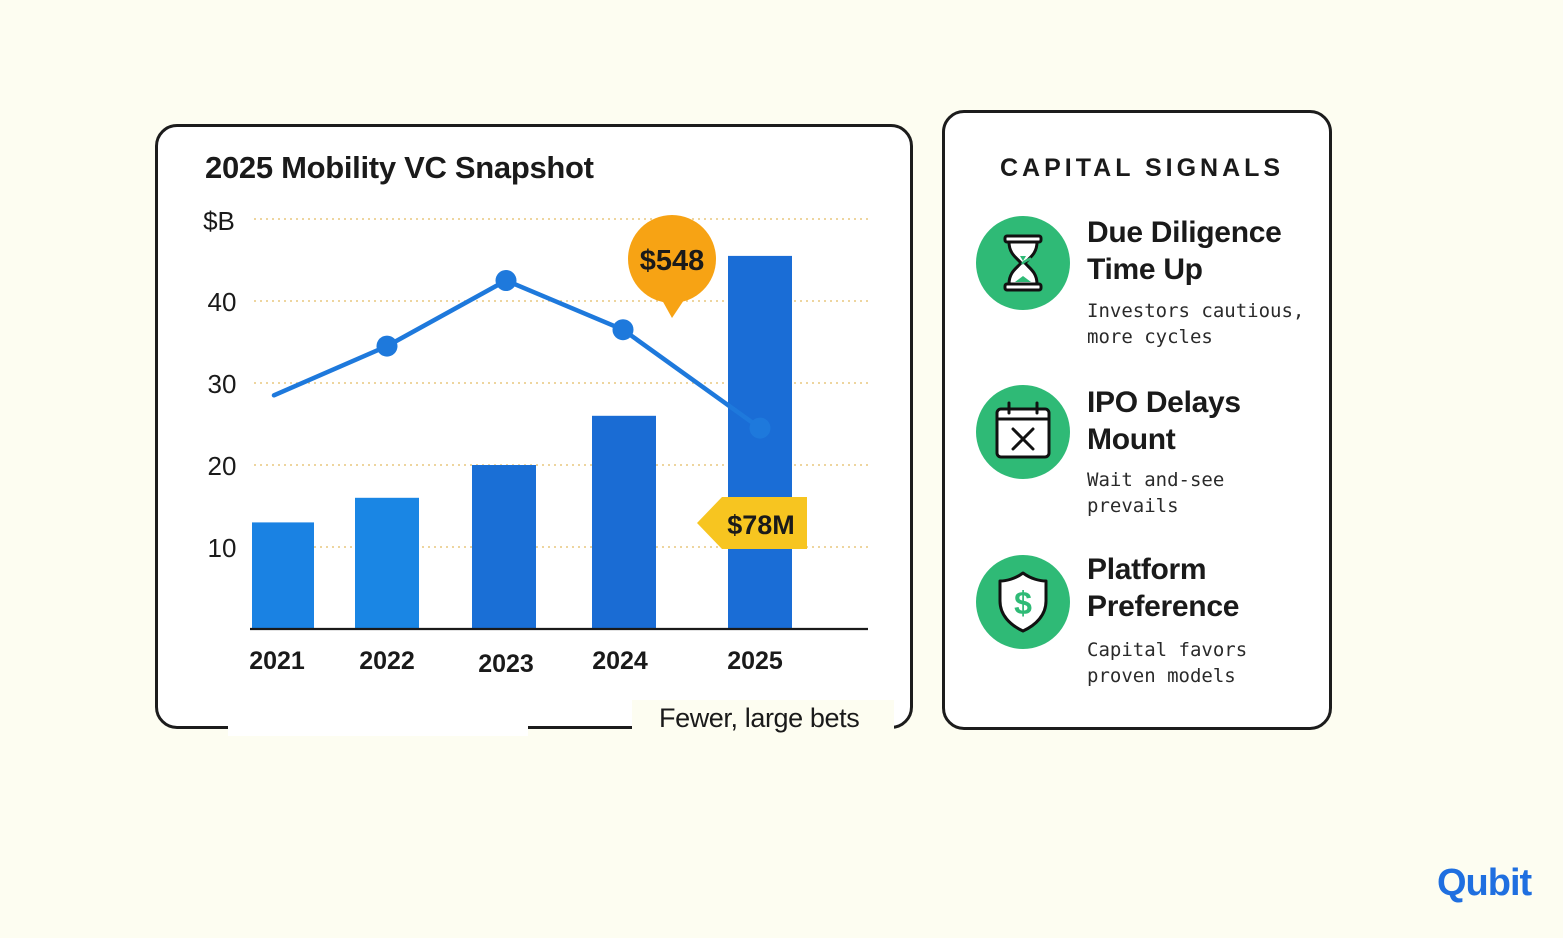 Image resolution: width=1563 pixels, height=938 pixels. Describe the element at coordinates (1167, 663) in the screenshot. I see `signal-desc-platform: Capital favors proven models` at that location.